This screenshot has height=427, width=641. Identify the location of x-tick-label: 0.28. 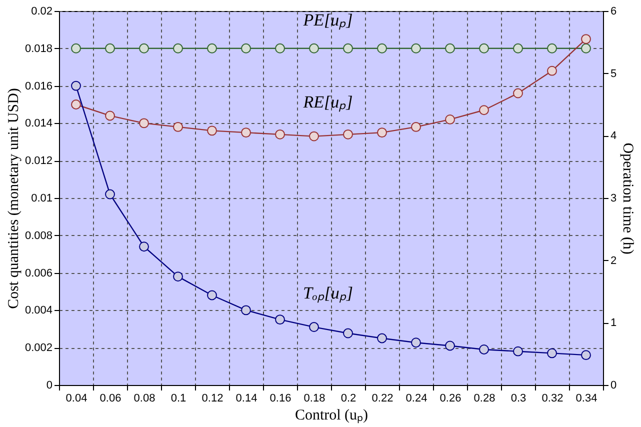
(485, 398).